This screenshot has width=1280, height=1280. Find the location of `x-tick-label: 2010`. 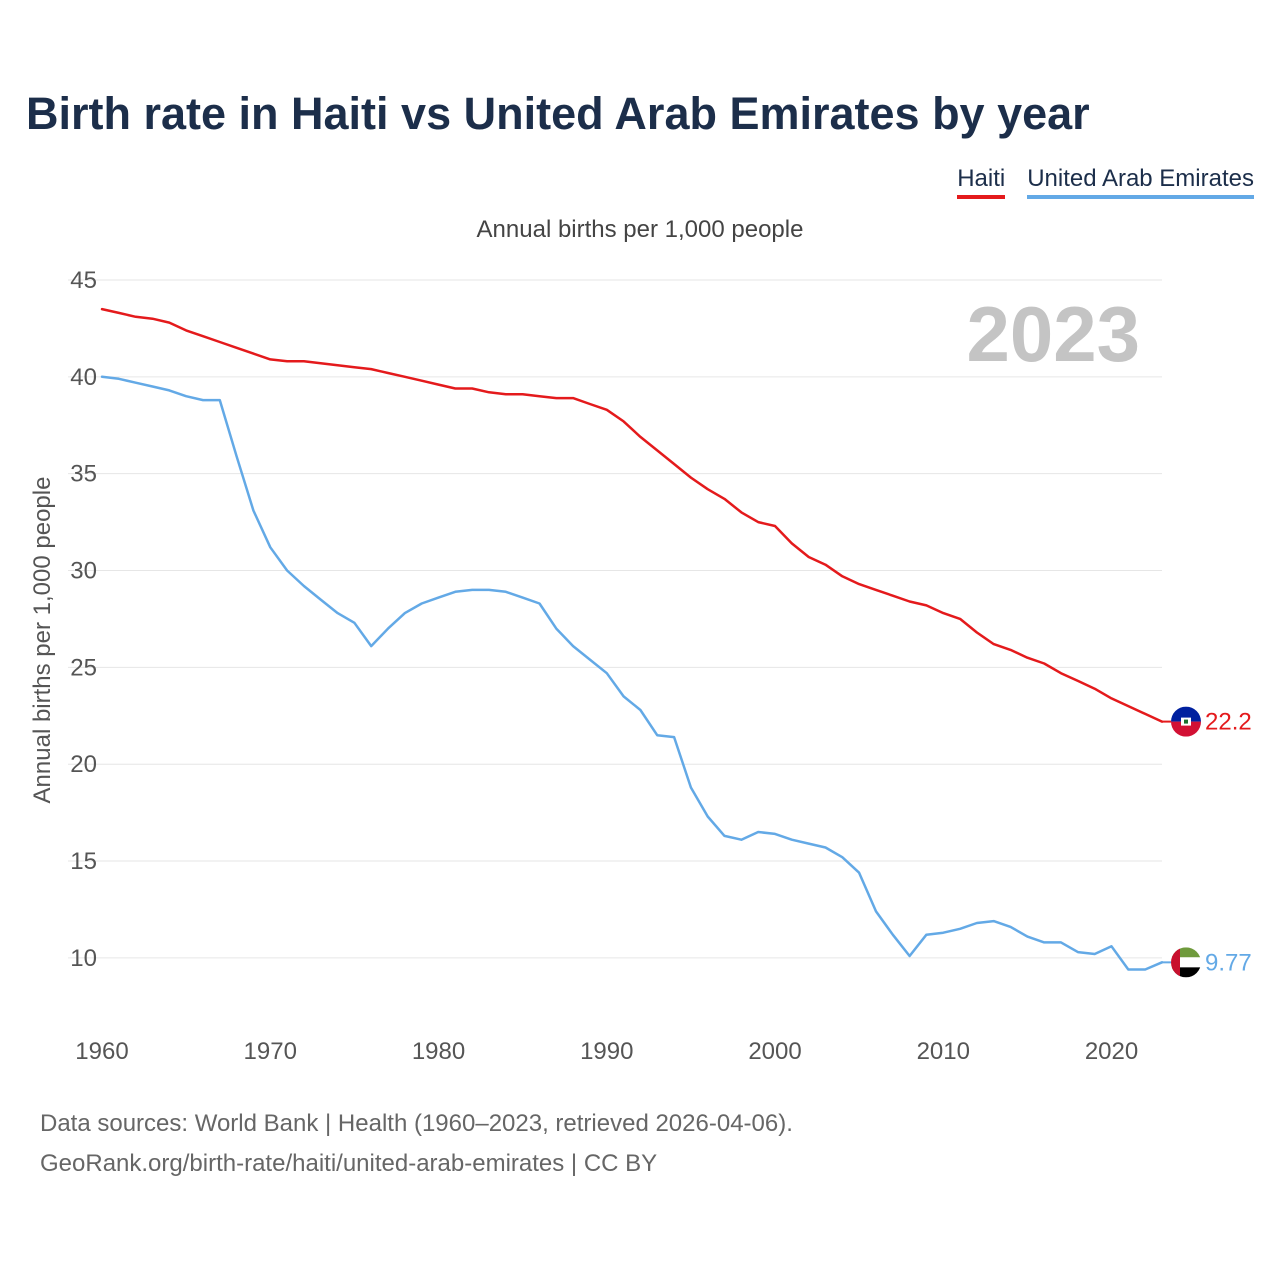

x-tick-label: 2010 is located at coordinates (943, 1051).